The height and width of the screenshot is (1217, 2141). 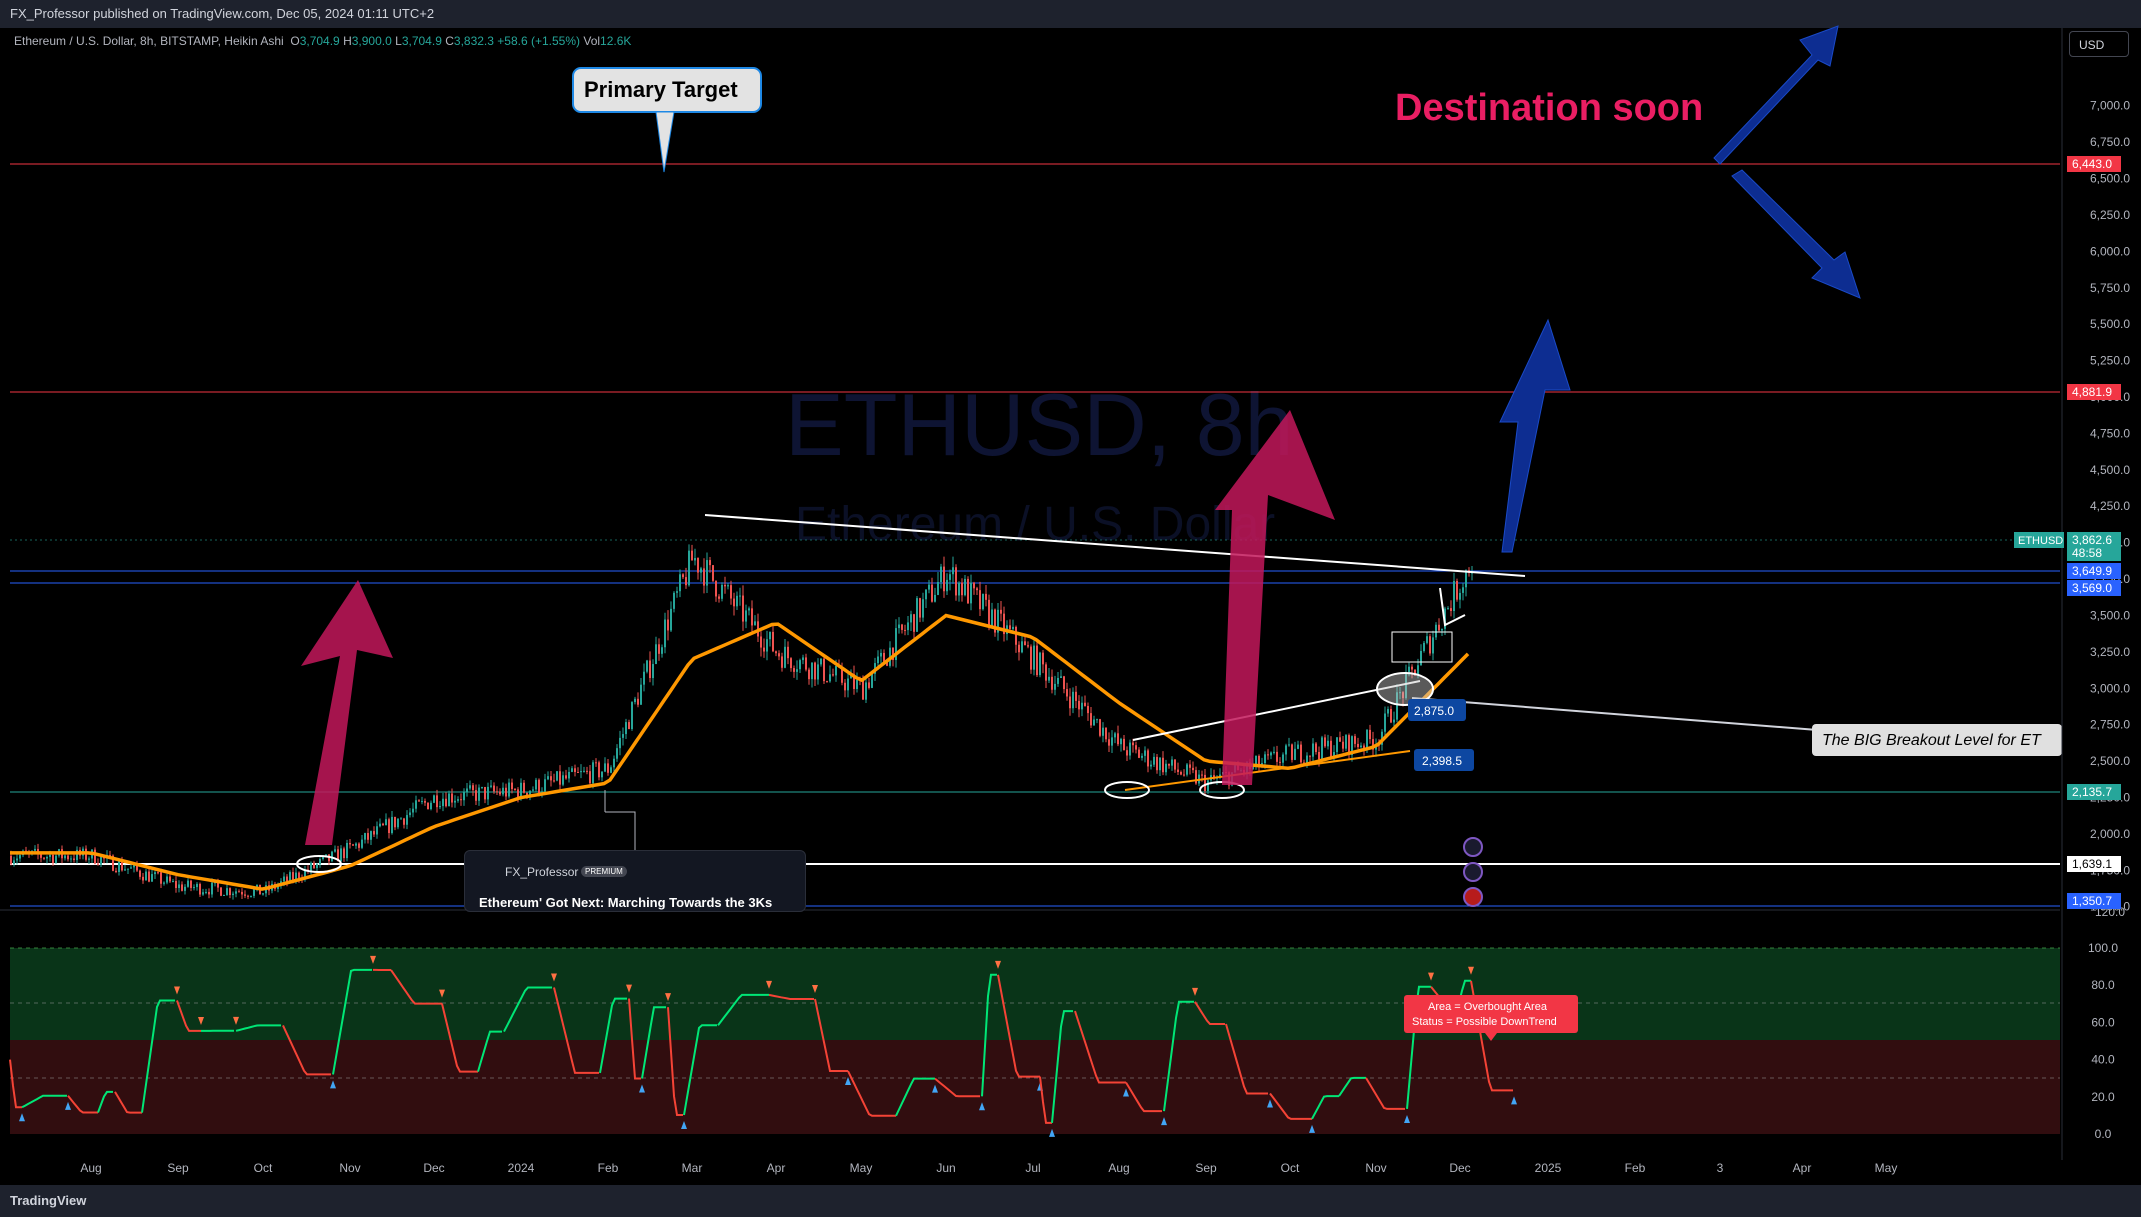 What do you see at coordinates (1459, 1168) in the screenshot?
I see `time-tick-label: Dec` at bounding box center [1459, 1168].